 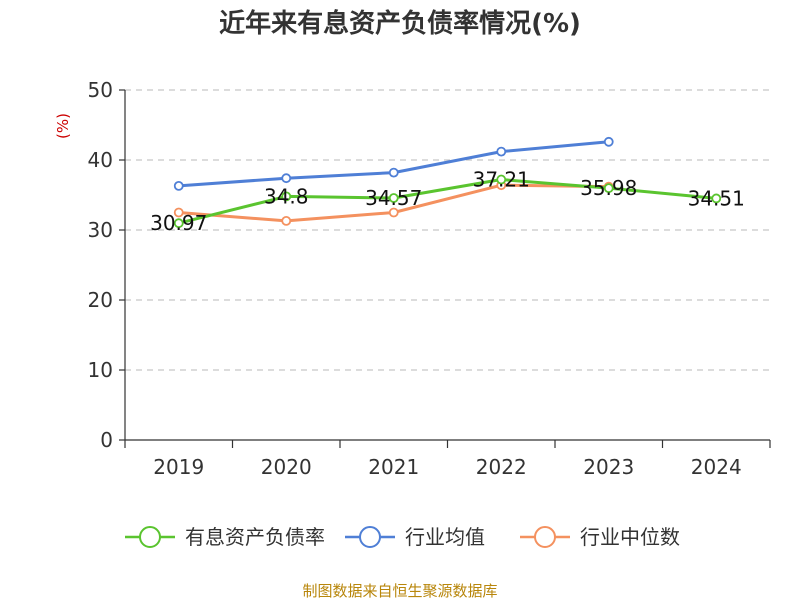 I want to click on source-note: 制图数据来自恒生聚源数据库, so click(x=399, y=591).